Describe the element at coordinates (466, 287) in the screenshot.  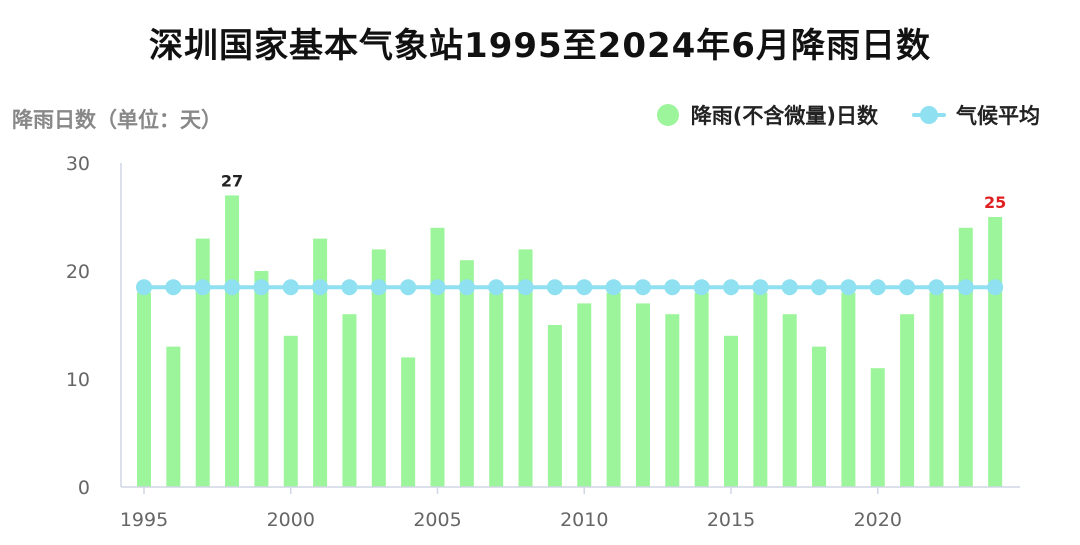
I see `average-point-2006` at that location.